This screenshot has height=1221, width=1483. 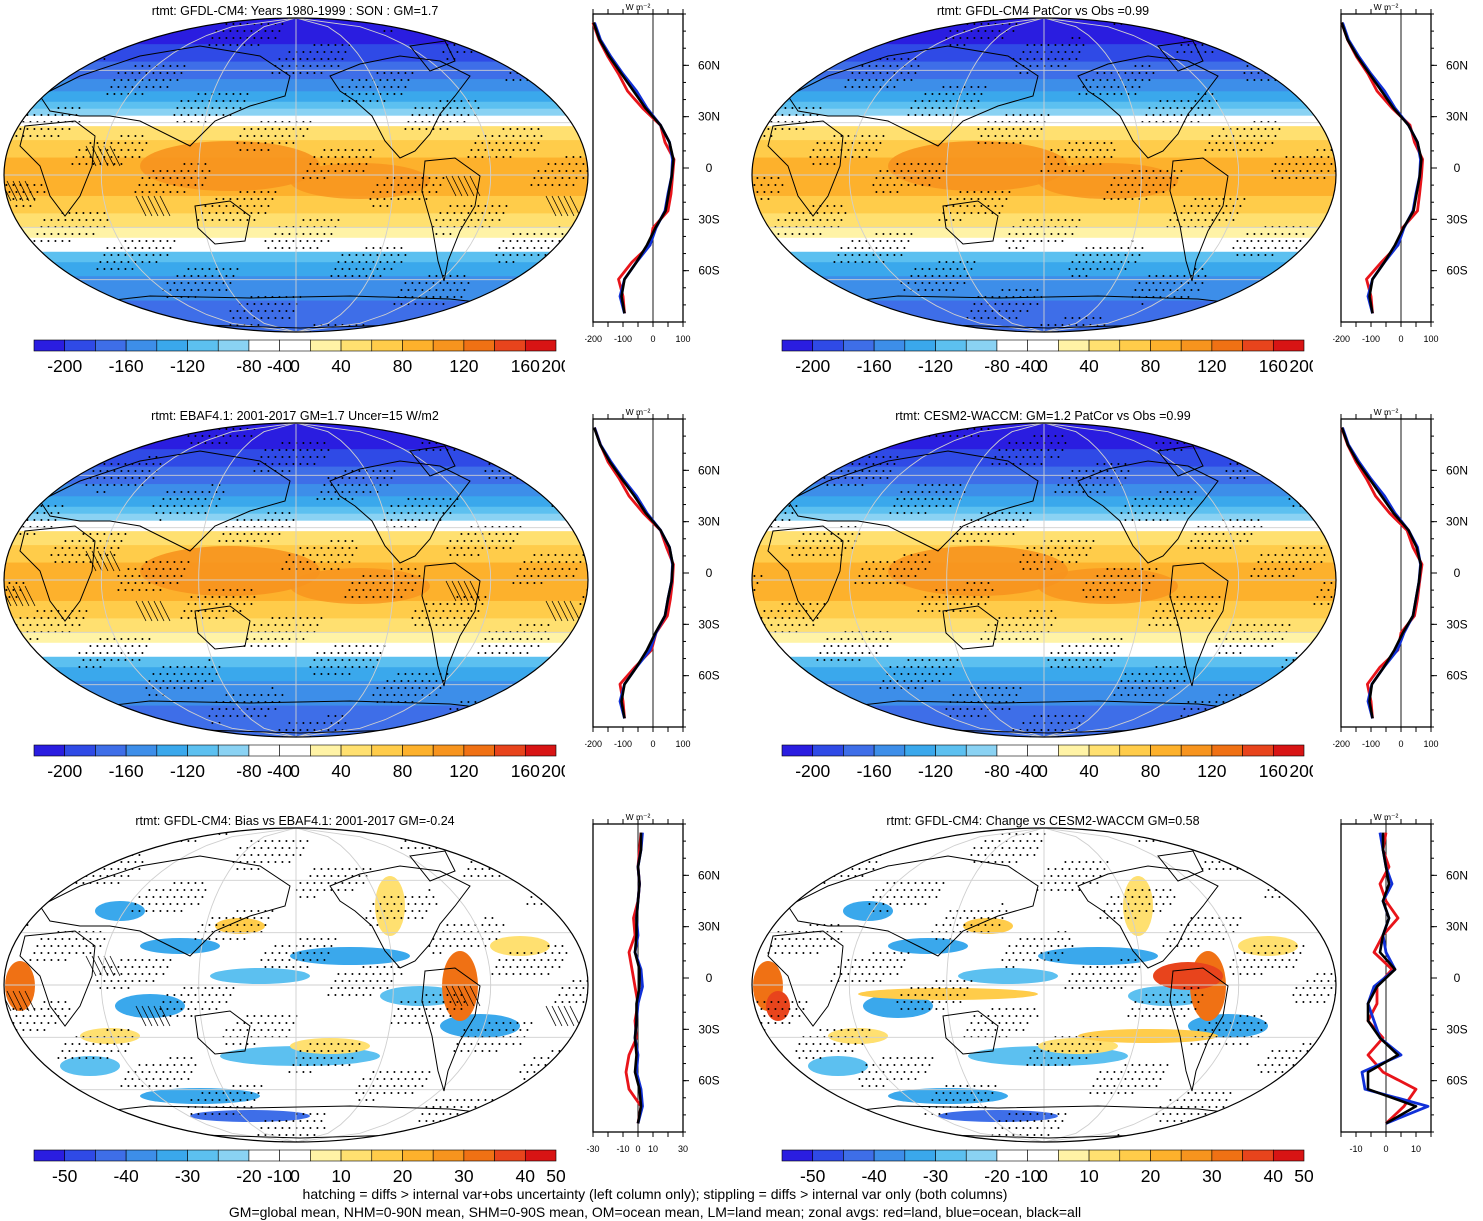 I want to click on hatching, so click(x=292, y=991).